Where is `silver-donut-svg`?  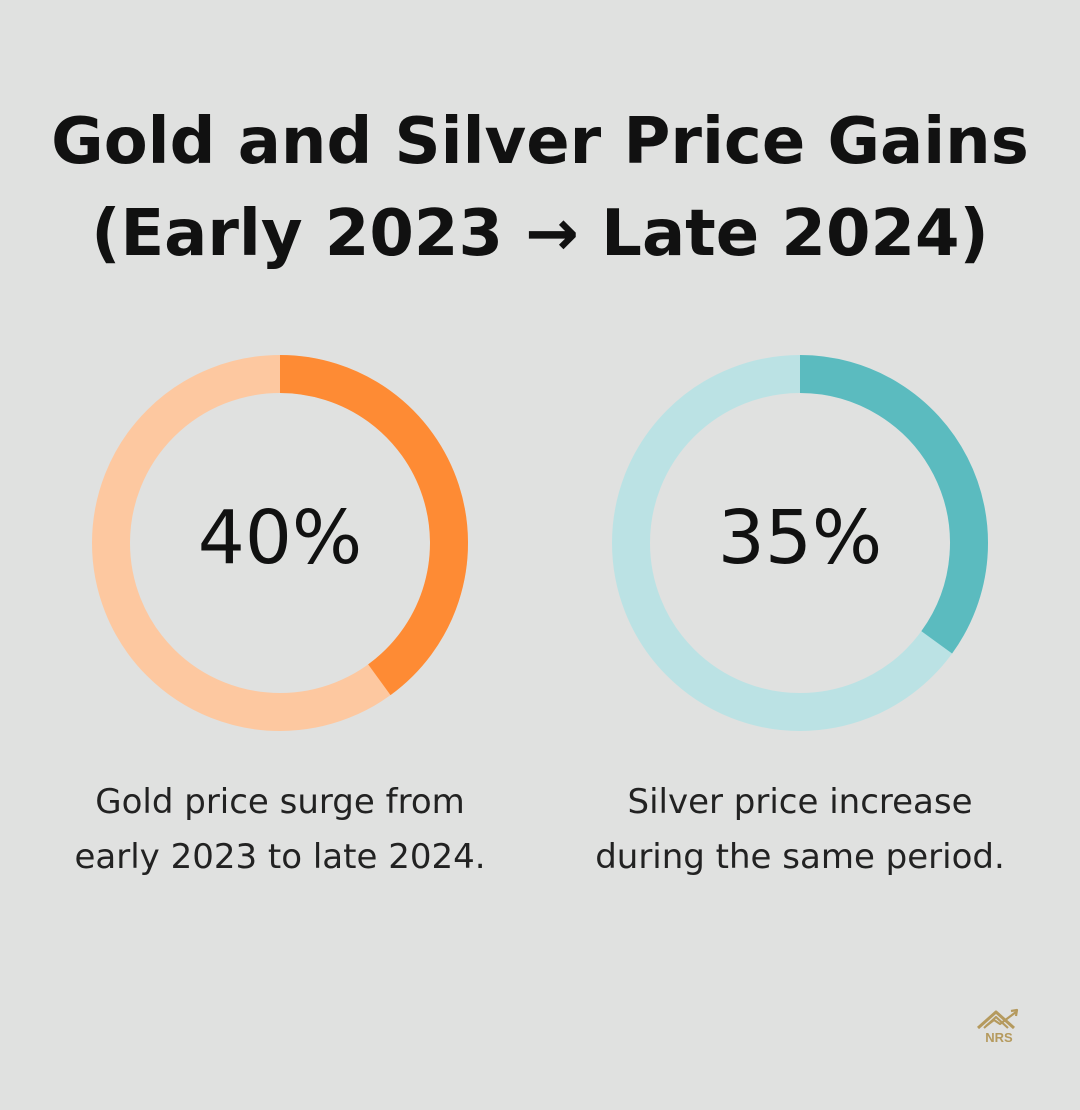
silver-donut-svg is located at coordinates (800, 543).